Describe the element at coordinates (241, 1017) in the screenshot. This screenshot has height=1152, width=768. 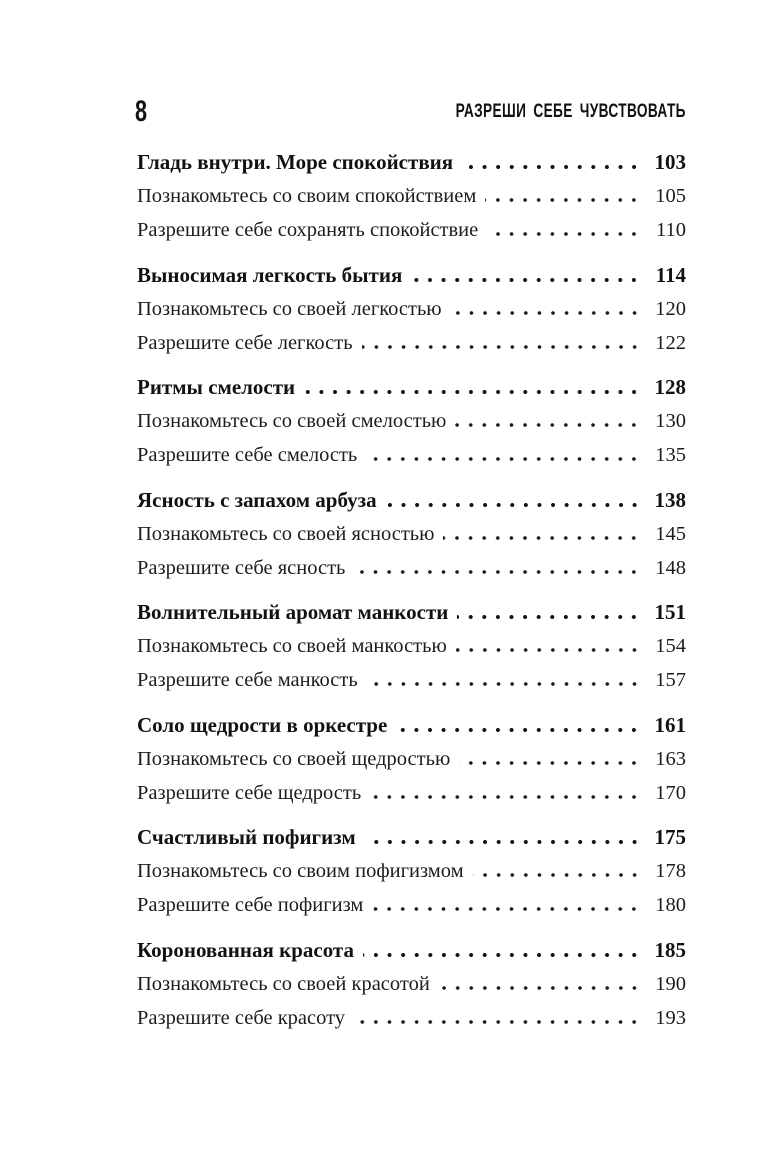
I see `toc-sub-label: Разрешите себе красоту` at that location.